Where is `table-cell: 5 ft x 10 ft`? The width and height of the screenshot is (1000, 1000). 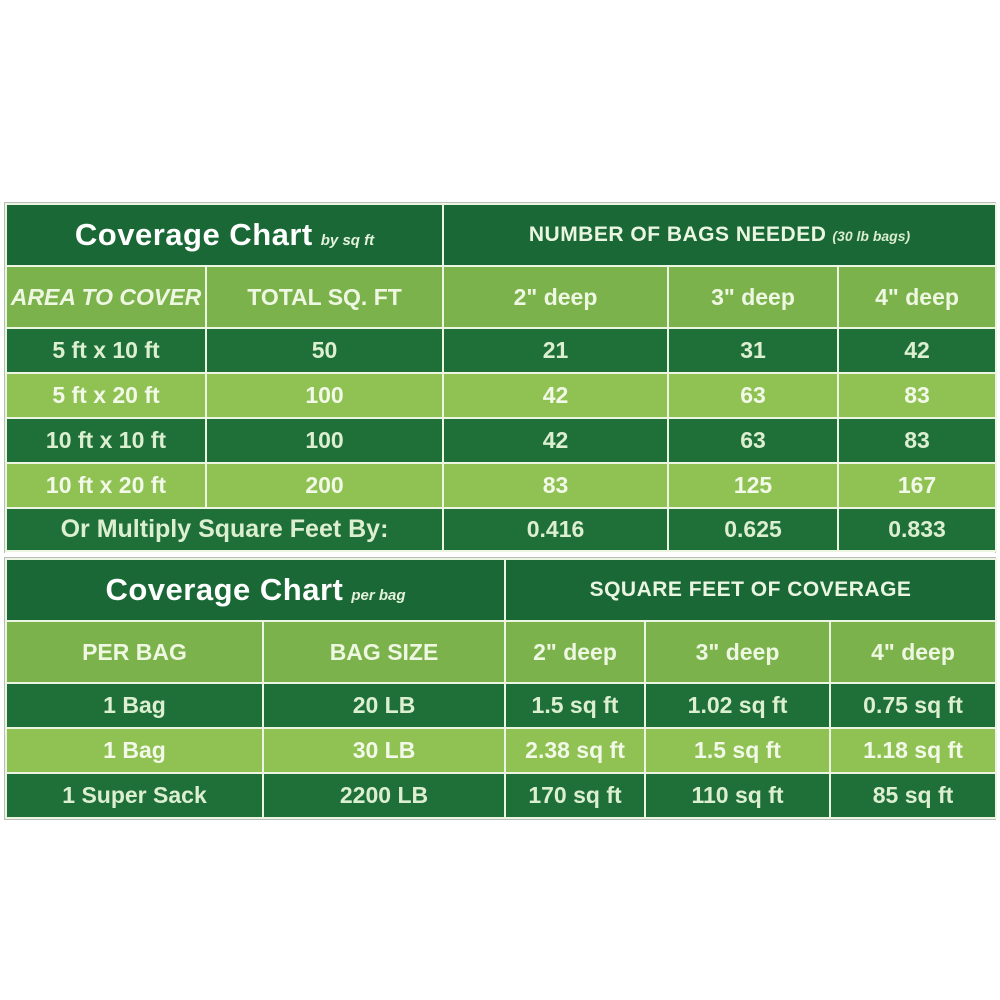
table-cell: 5 ft x 10 ft is located at coordinates (106, 350).